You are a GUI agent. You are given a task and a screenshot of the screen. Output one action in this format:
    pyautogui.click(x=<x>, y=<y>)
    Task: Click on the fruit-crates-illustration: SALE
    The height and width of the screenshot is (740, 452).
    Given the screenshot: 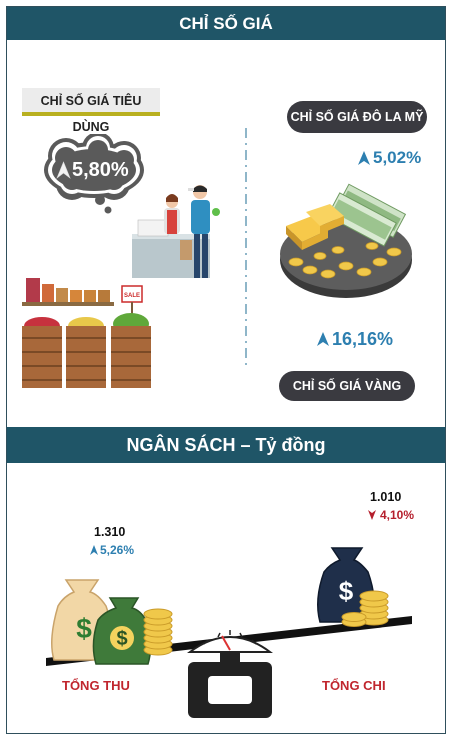 What is the action you would take?
    pyautogui.click(x=86, y=333)
    